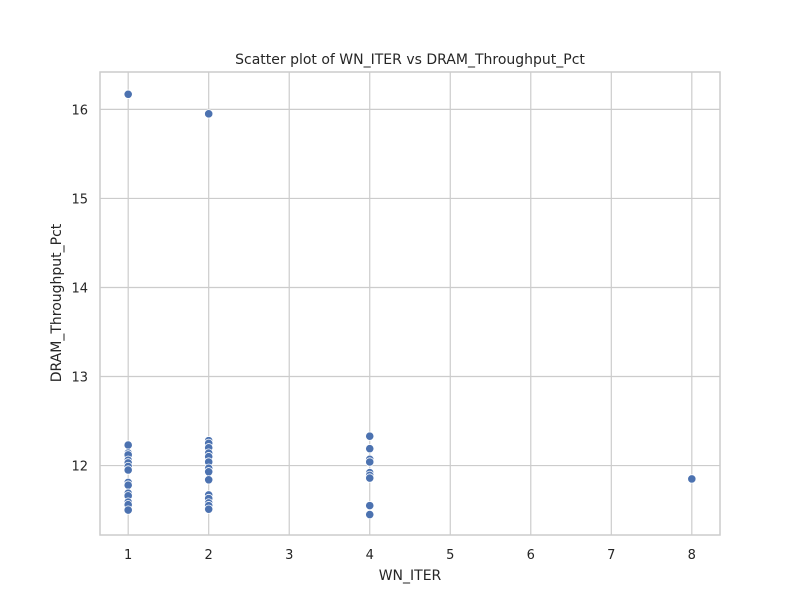 The image size is (800, 605). Describe the element at coordinates (611, 555) in the screenshot. I see `x-tick-label: 7` at that location.